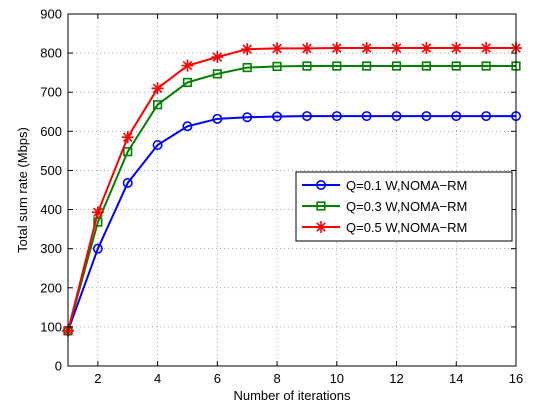  What do you see at coordinates (22, 190) in the screenshot?
I see `y-axis-label: Total sum rate (Mbps)` at bounding box center [22, 190].